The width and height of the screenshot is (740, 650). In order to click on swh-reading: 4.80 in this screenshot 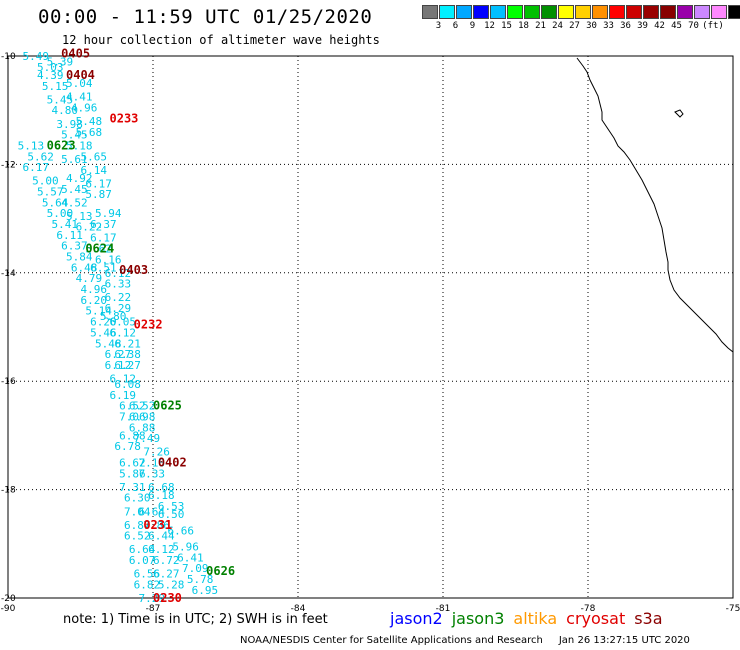, I will do `click(65, 110)`.